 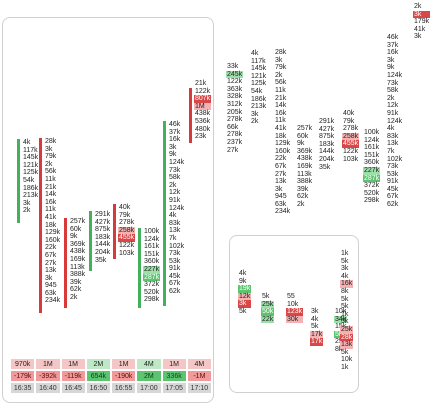 What do you see at coordinates (48, 376) in the screenshot?
I see `delta-cell: -392k` at bounding box center [48, 376].